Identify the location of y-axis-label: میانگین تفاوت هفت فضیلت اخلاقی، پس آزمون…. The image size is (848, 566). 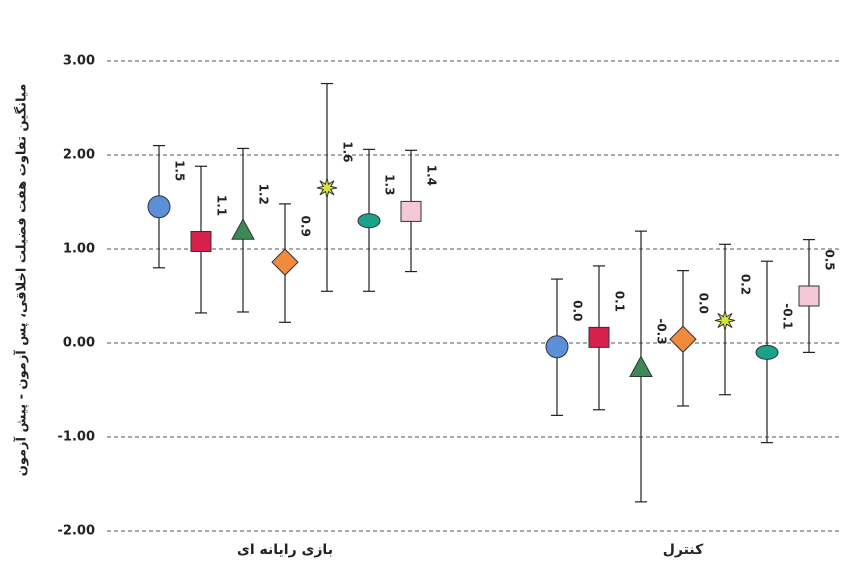
(21, 280).